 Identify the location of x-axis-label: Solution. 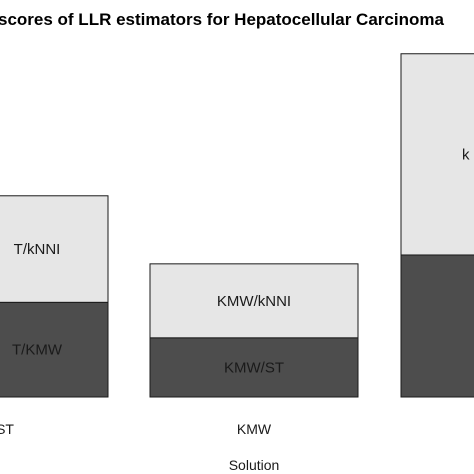
(254, 465).